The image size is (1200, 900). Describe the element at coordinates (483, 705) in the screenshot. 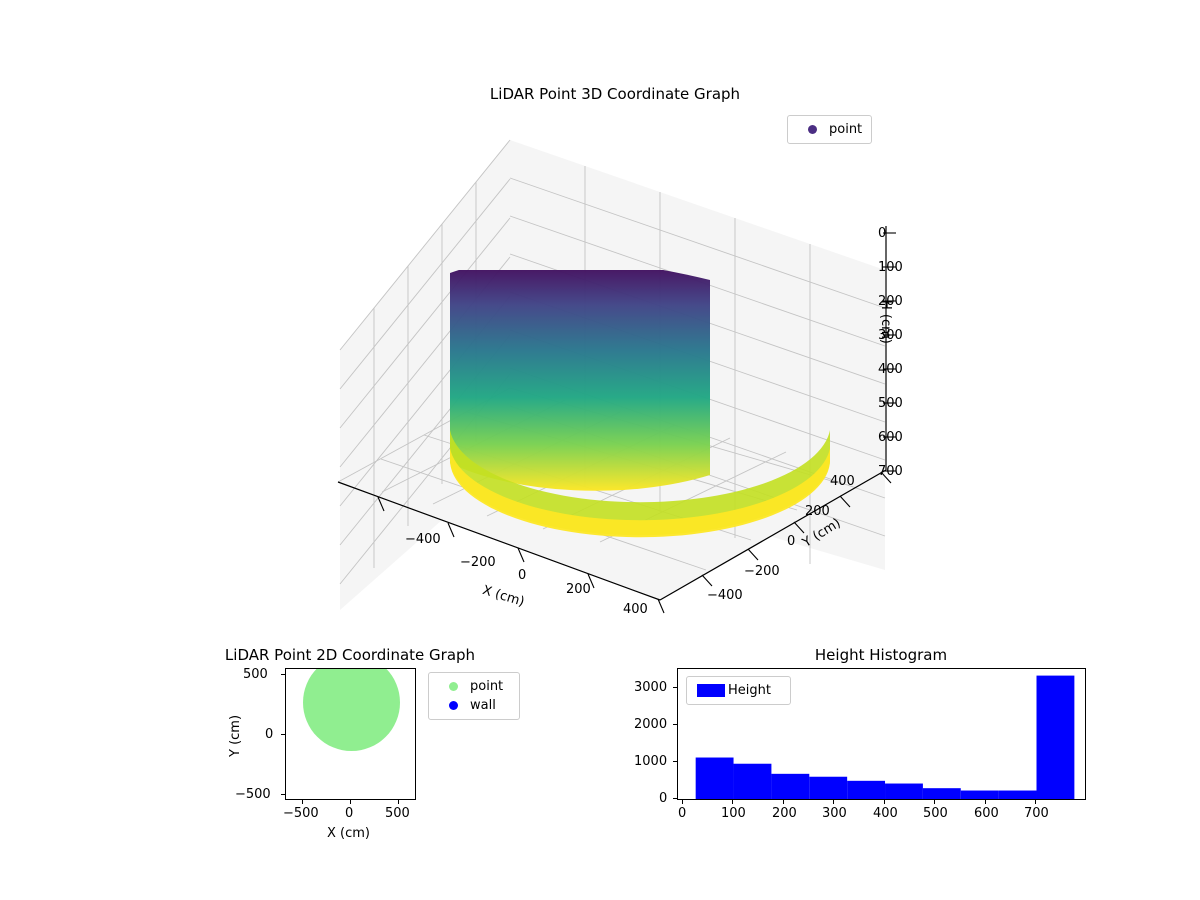

I see `legend-label-wall: wall` at that location.